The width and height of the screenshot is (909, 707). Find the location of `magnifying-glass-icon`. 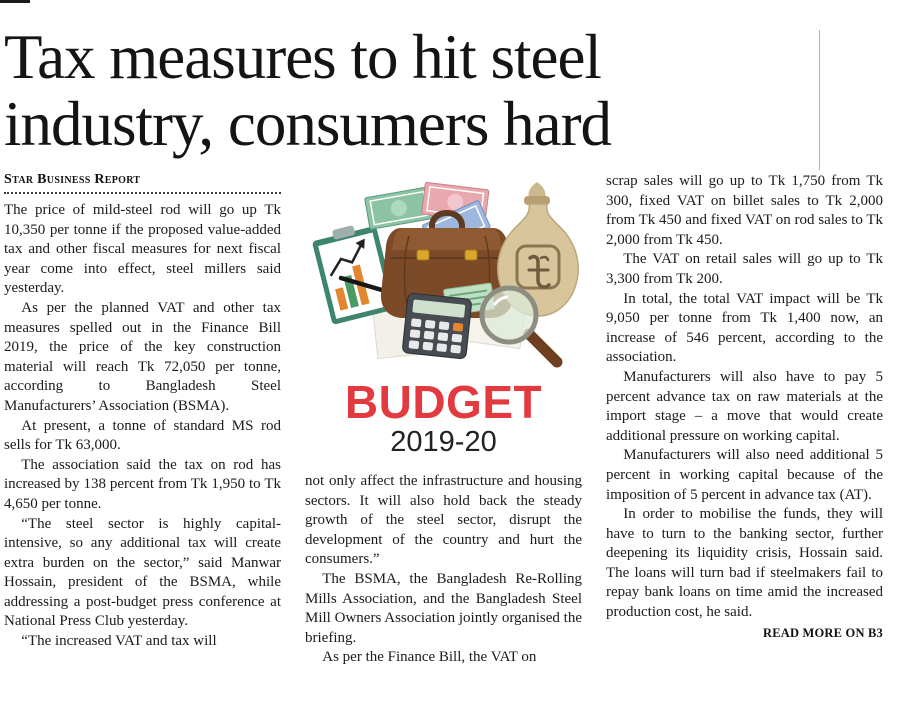

magnifying-glass-icon is located at coordinates (521, 326).